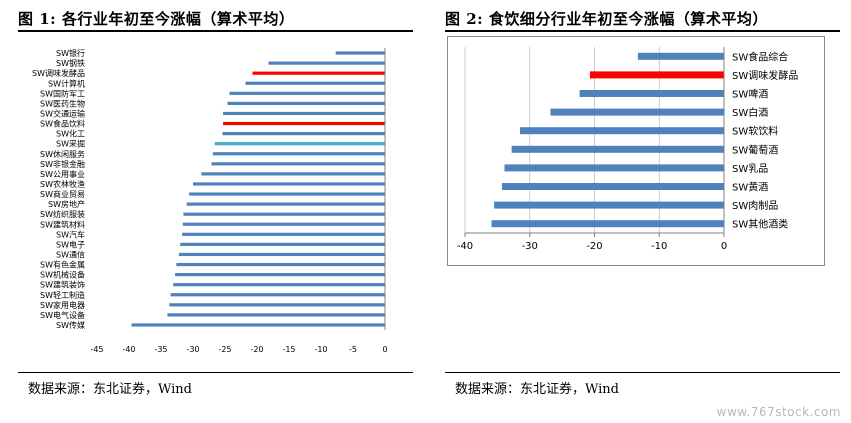  What do you see at coordinates (70, 63) in the screenshot?
I see `category-label: SW钢铁` at bounding box center [70, 63].